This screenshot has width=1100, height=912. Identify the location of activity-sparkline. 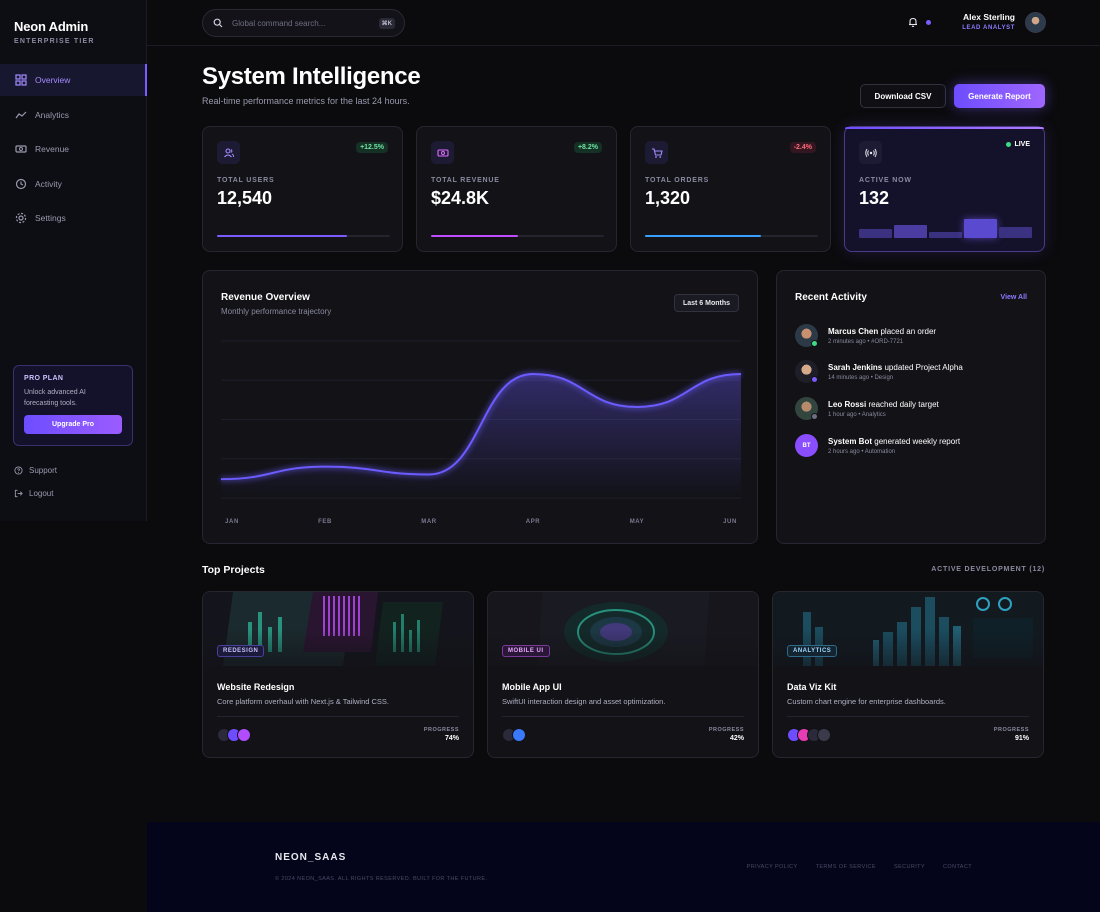
(945, 226).